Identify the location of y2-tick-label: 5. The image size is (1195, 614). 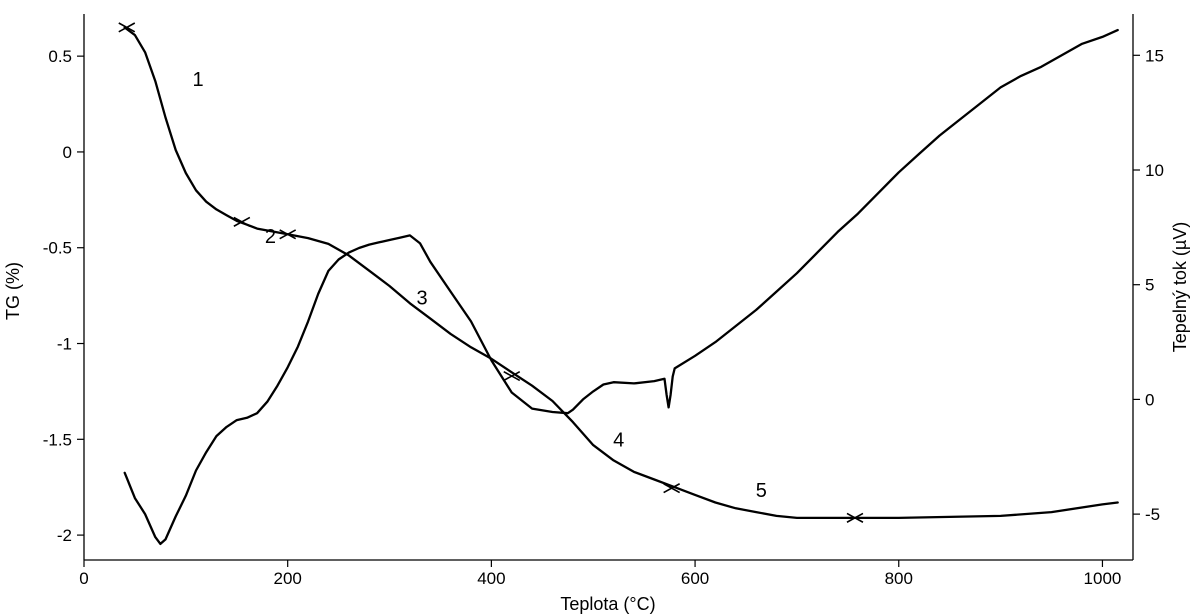
(1149, 285).